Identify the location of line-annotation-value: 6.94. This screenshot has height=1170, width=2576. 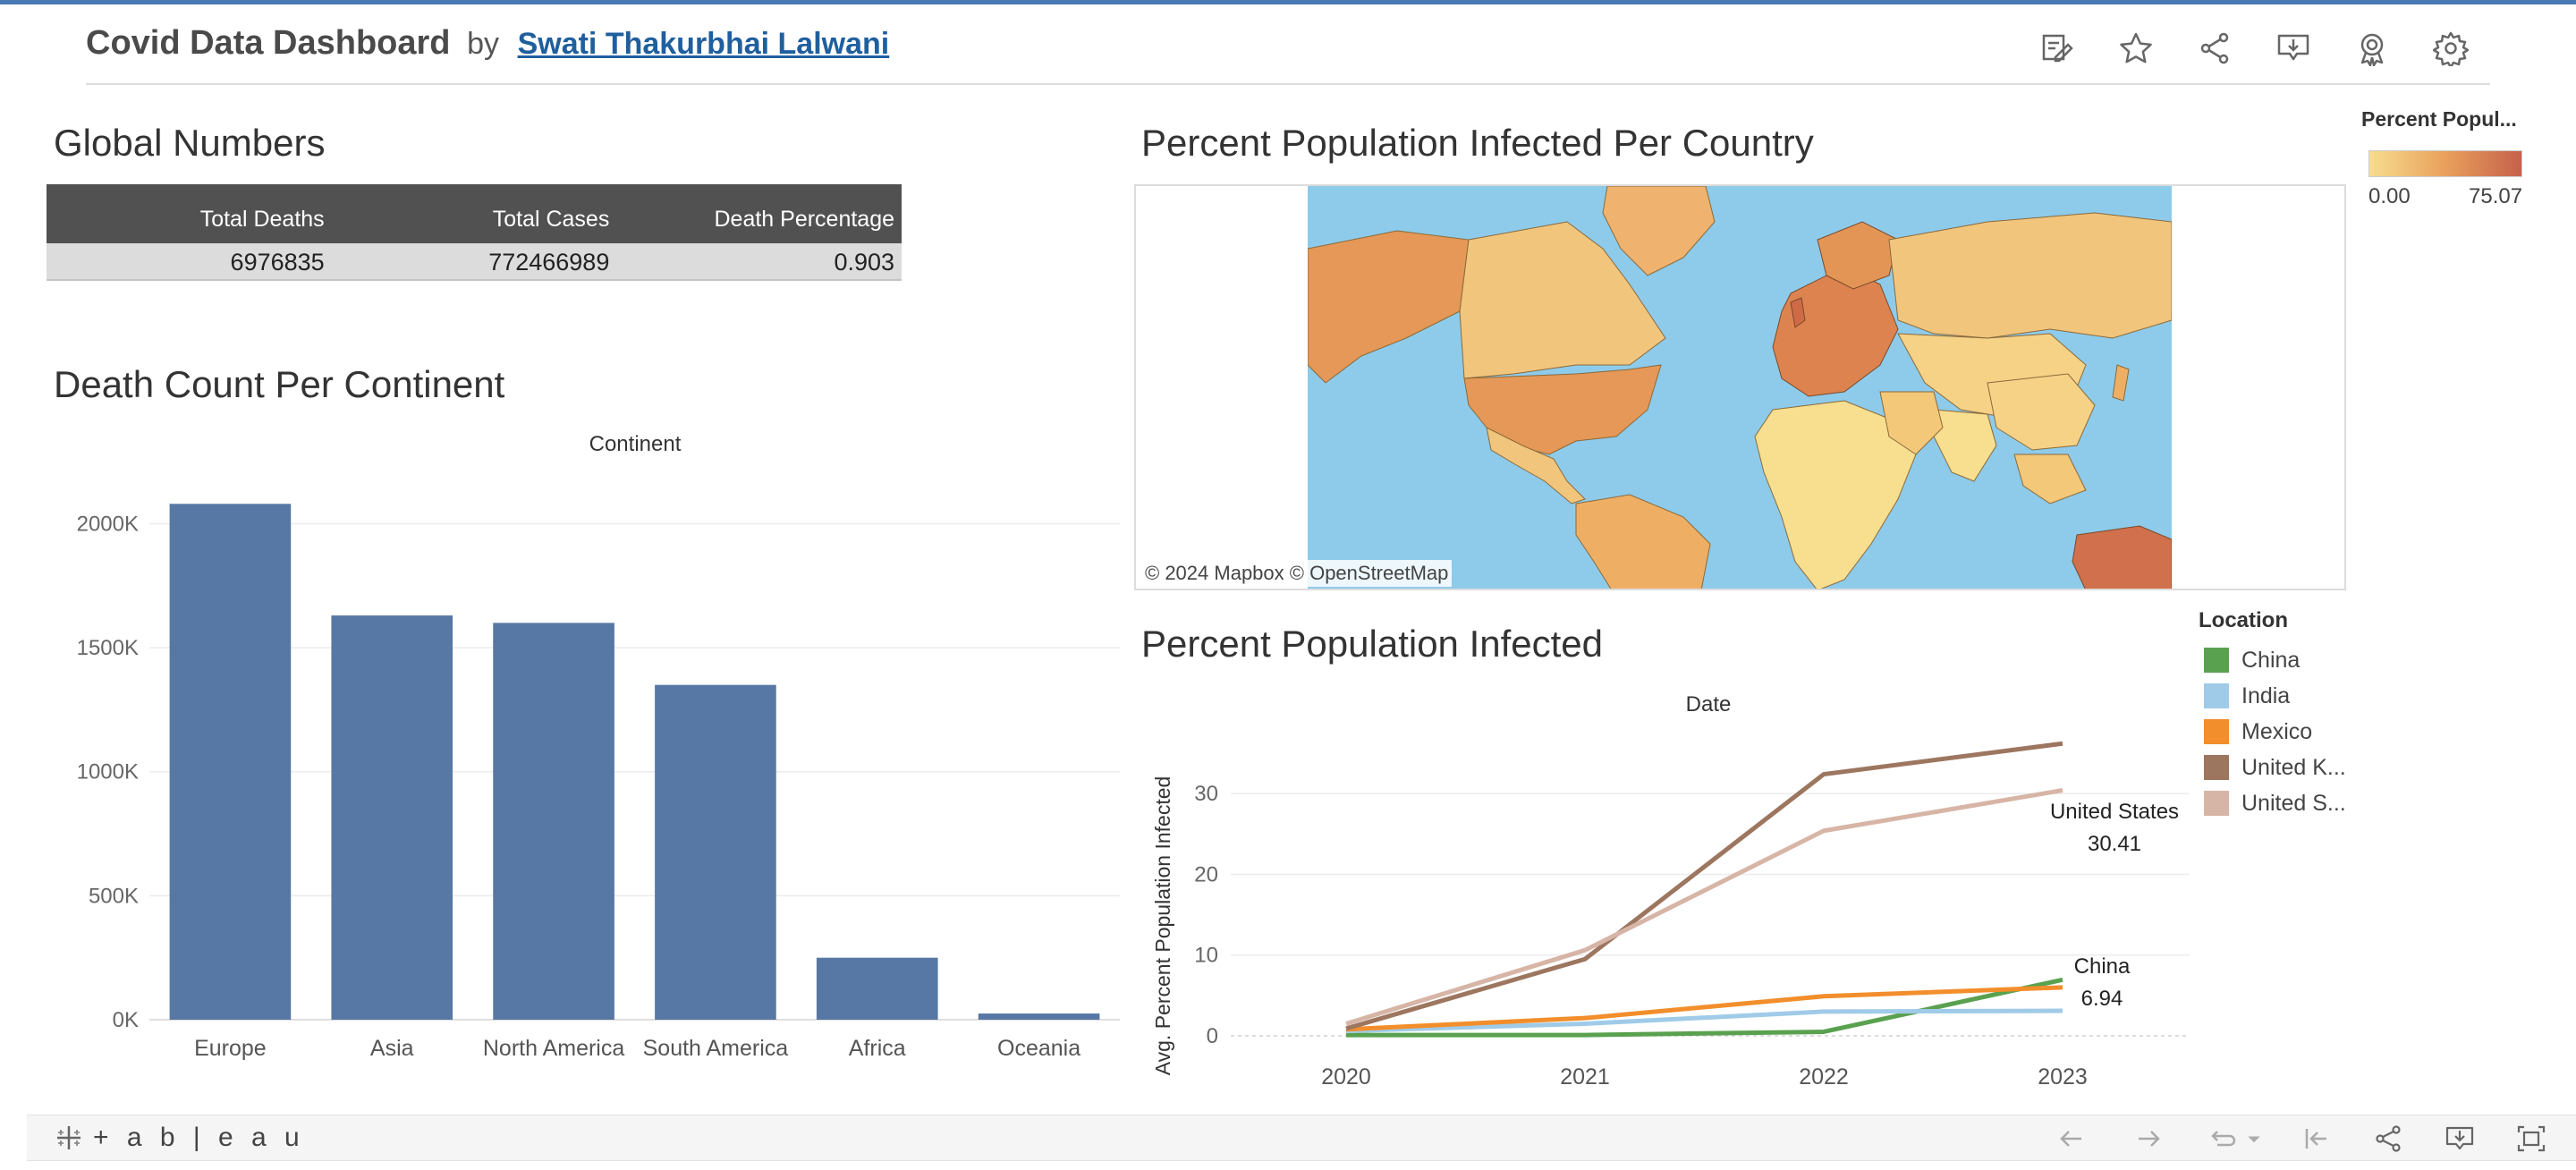
(2102, 999).